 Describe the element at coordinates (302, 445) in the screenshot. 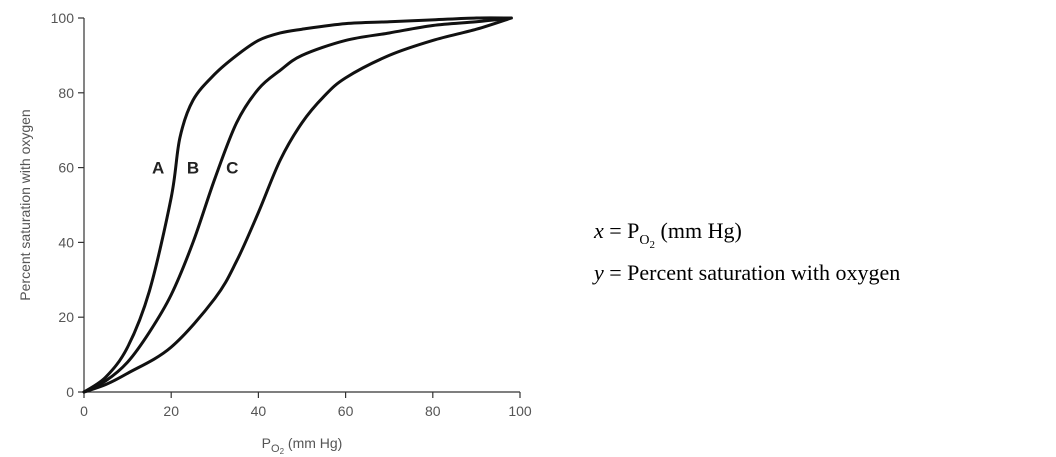

I see `x-axis-title: PO2 (mm Hg)` at that location.